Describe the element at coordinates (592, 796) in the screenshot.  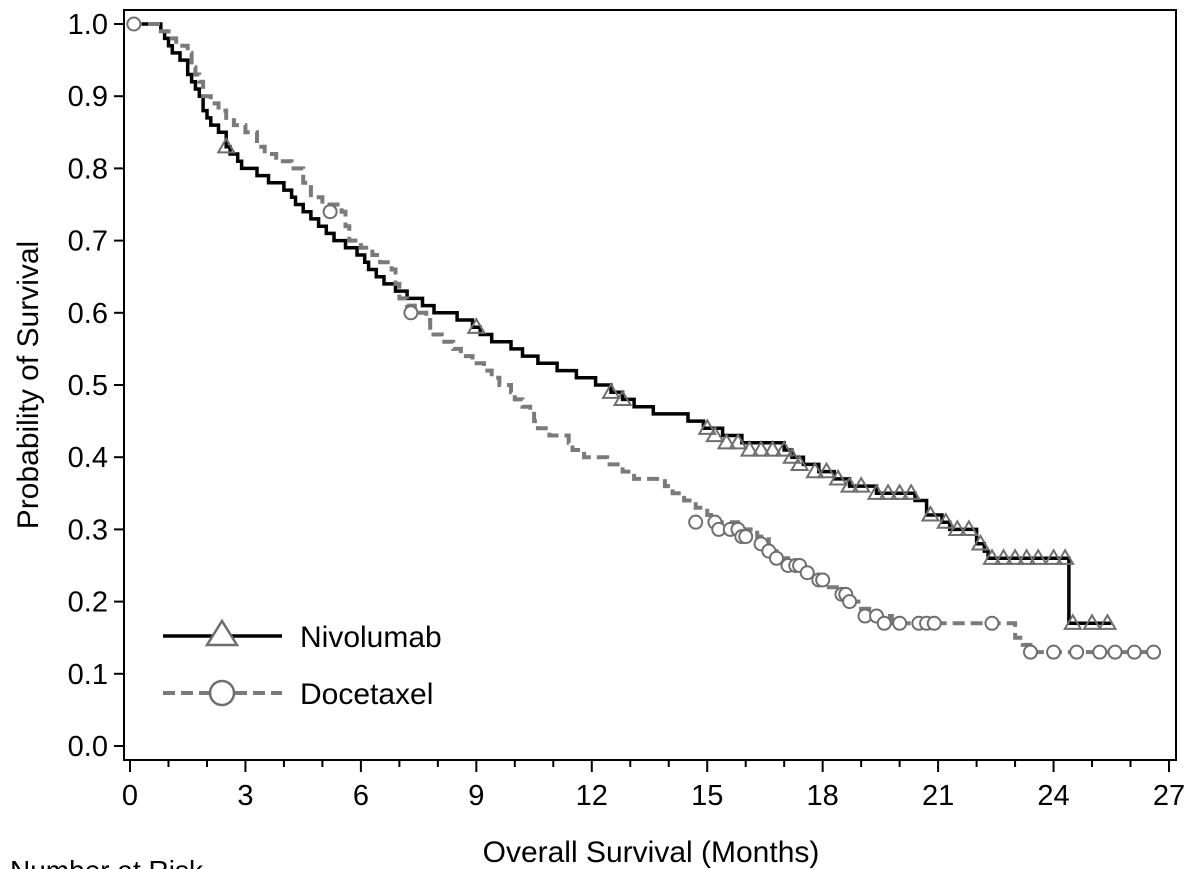
I see `x-tick-label: 12` at that location.